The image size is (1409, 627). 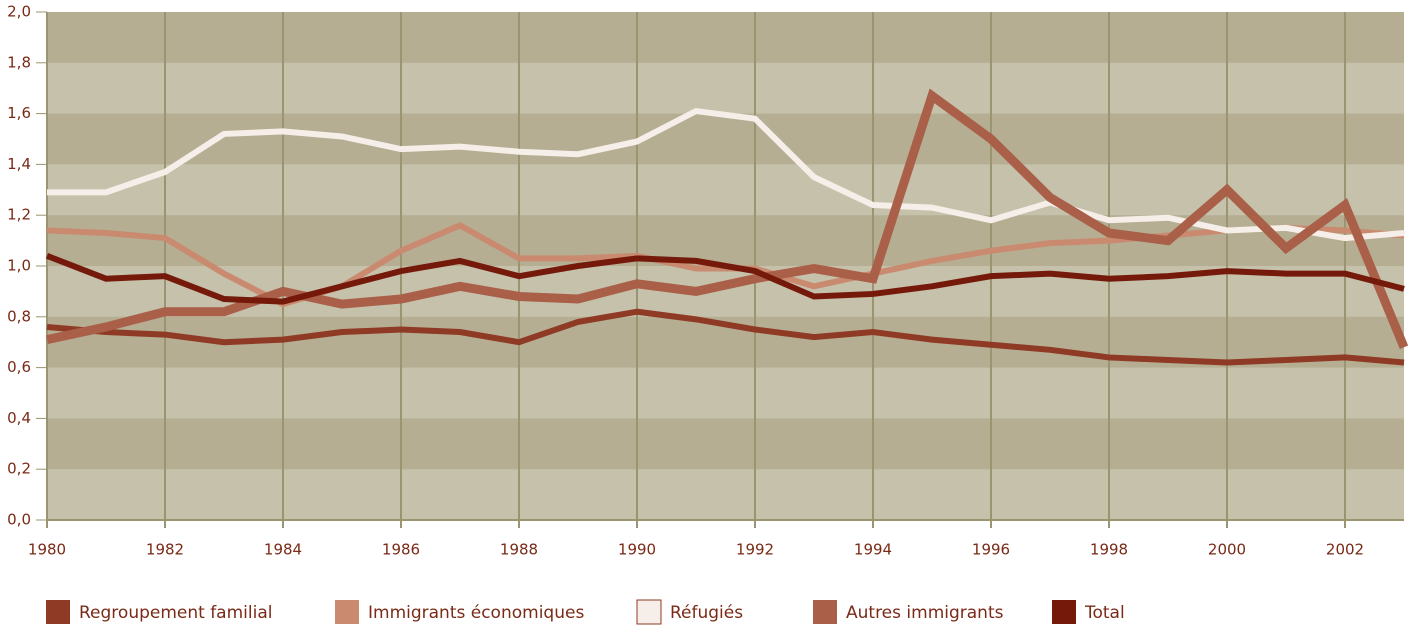 What do you see at coordinates (1104, 613) in the screenshot?
I see `legend-label: Total` at bounding box center [1104, 613].